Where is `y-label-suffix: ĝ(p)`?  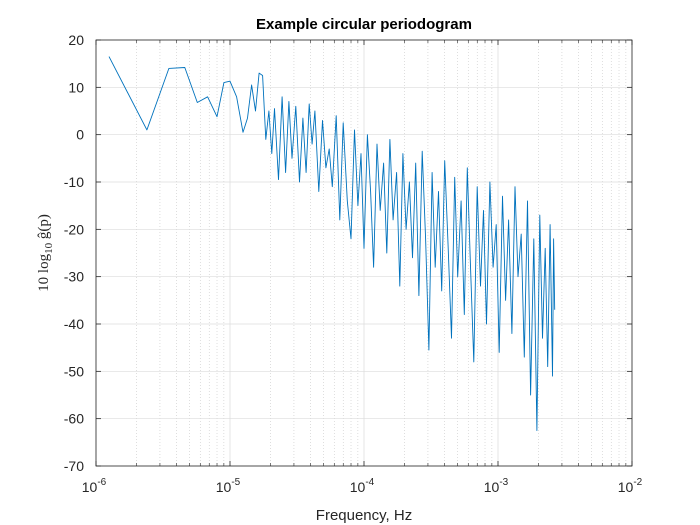 y-label-suffix: ĝ(p) is located at coordinates (44, 228).